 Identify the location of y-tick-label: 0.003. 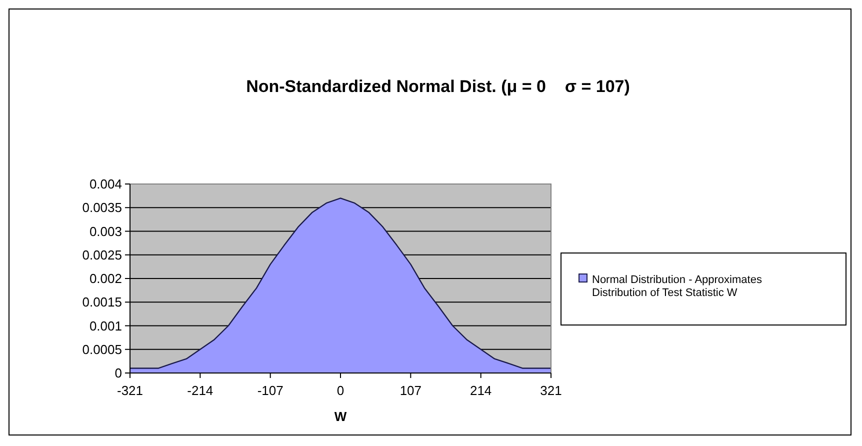
(105, 231).